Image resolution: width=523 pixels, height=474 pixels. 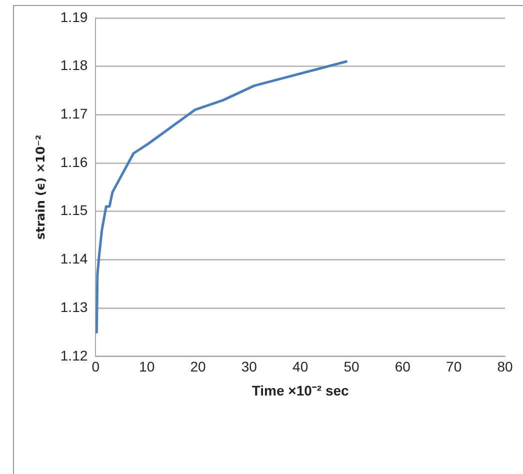 I want to click on y-tick-label: 1.13, so click(x=74, y=306).